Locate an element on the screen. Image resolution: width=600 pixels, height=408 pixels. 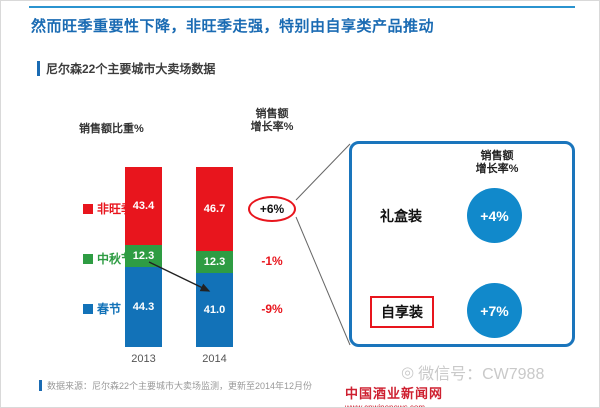
growth-column-header: 销售额 增长率% is located at coordinates (272, 121).